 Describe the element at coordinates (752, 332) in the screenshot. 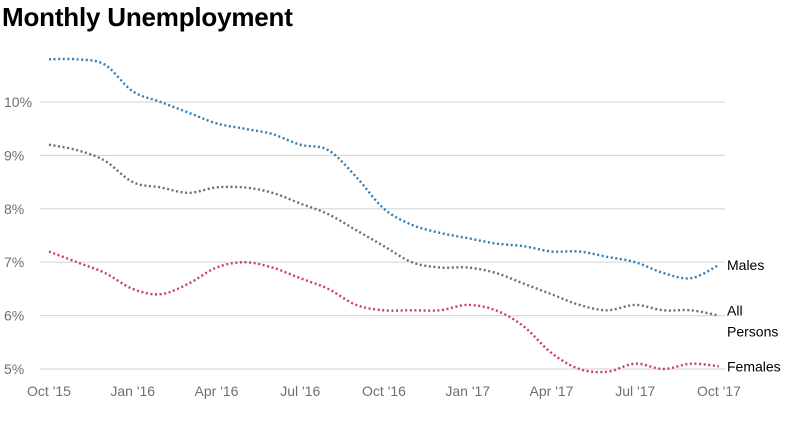

I see `series-label-all-persons: Persons` at that location.